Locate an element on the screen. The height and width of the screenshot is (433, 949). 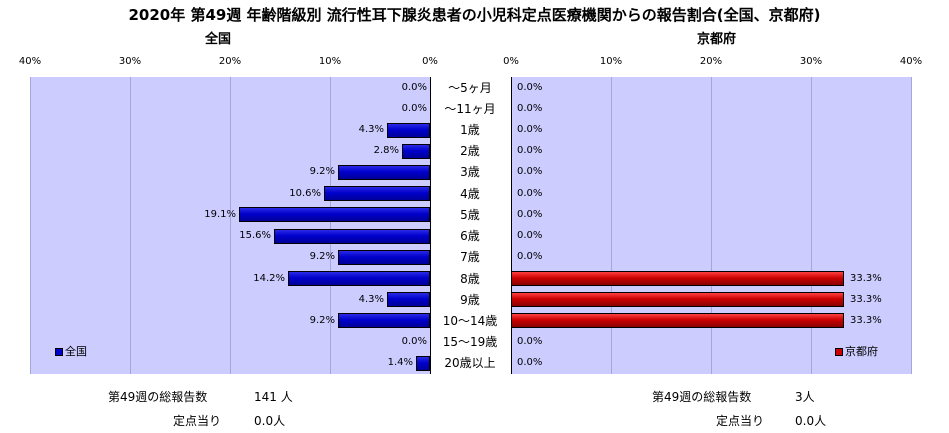
national-value-label: 15.6% is located at coordinates (255, 236).